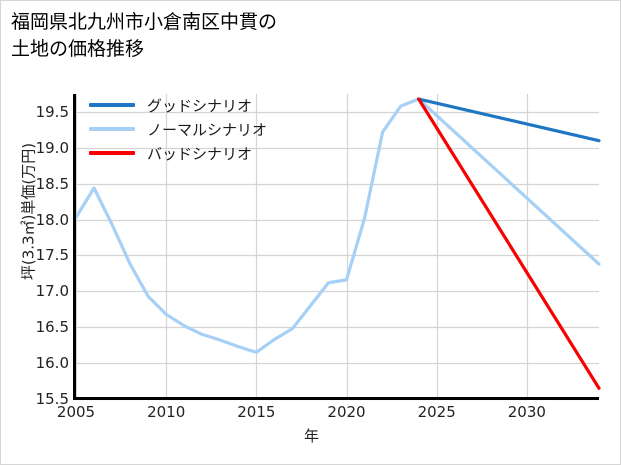 The width and height of the screenshot is (621, 465). Describe the element at coordinates (52, 399) in the screenshot. I see `y-tick-label: 15.5` at that location.